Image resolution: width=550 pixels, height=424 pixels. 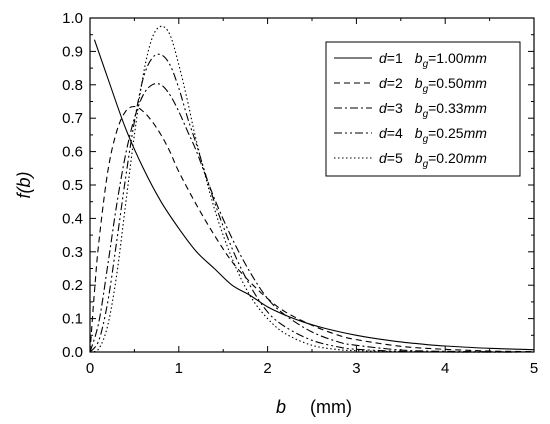 I want to click on y-tick-label: 0.1, so click(x=72, y=319).